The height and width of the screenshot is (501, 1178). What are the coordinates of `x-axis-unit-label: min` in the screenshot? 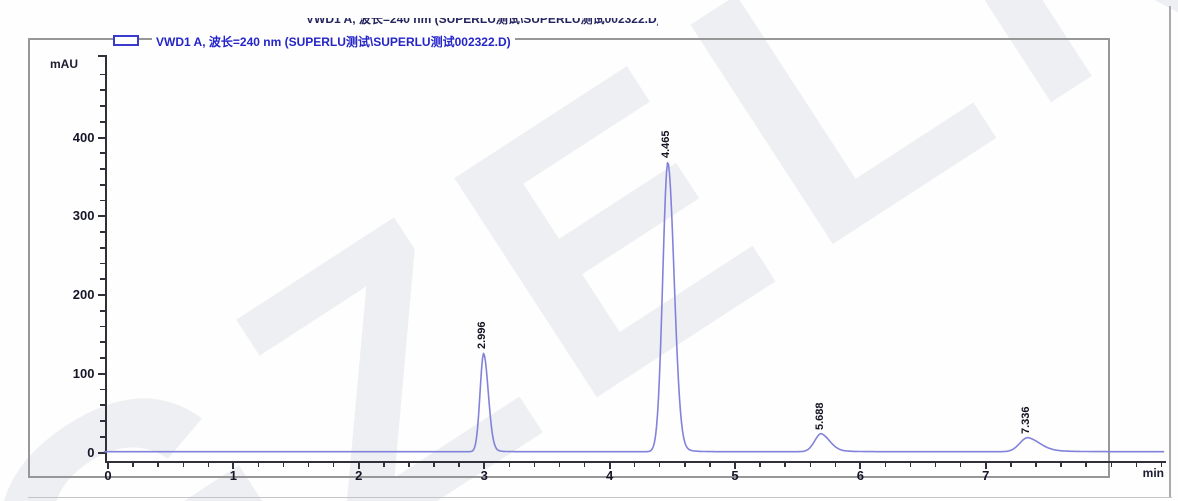 It's located at (1153, 473).